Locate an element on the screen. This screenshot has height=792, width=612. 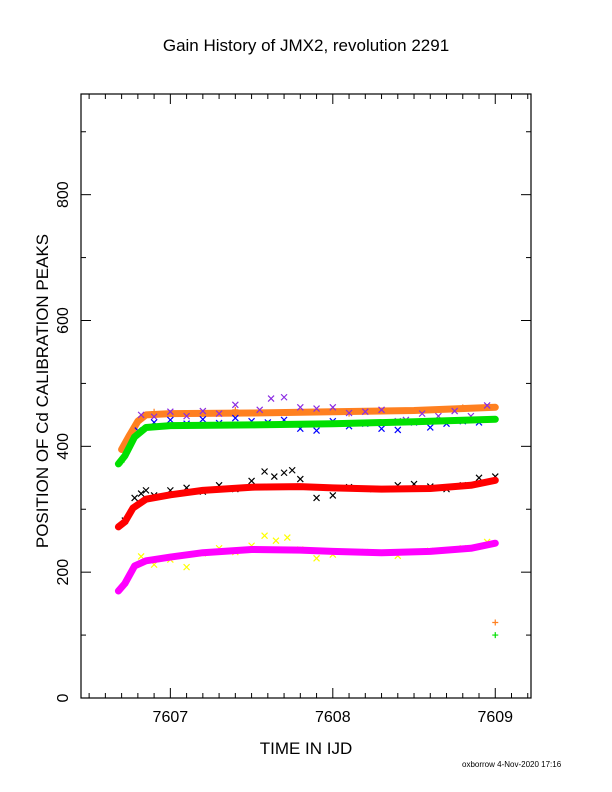
y-axis-label: POSITION OF Cd CALIBRATION PEAKS is located at coordinates (42, 391).